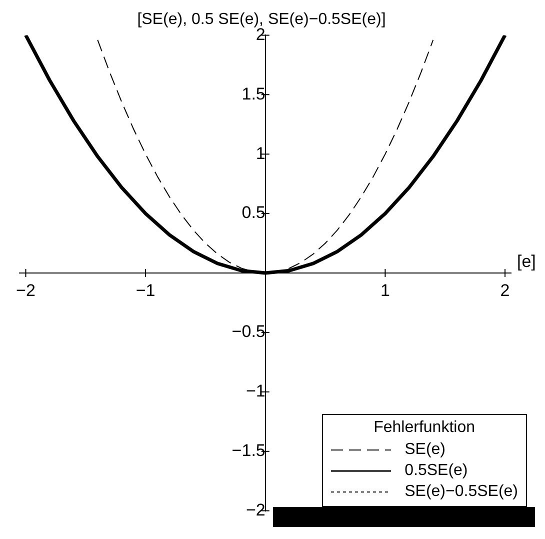  I want to click on y-tick-label: −1, so click(256, 391).